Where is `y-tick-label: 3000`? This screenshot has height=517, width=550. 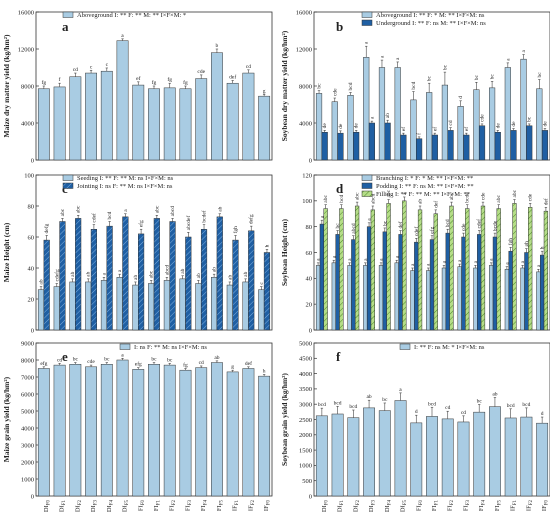 y-tick-label: 3000 is located at coordinates (305, 405).